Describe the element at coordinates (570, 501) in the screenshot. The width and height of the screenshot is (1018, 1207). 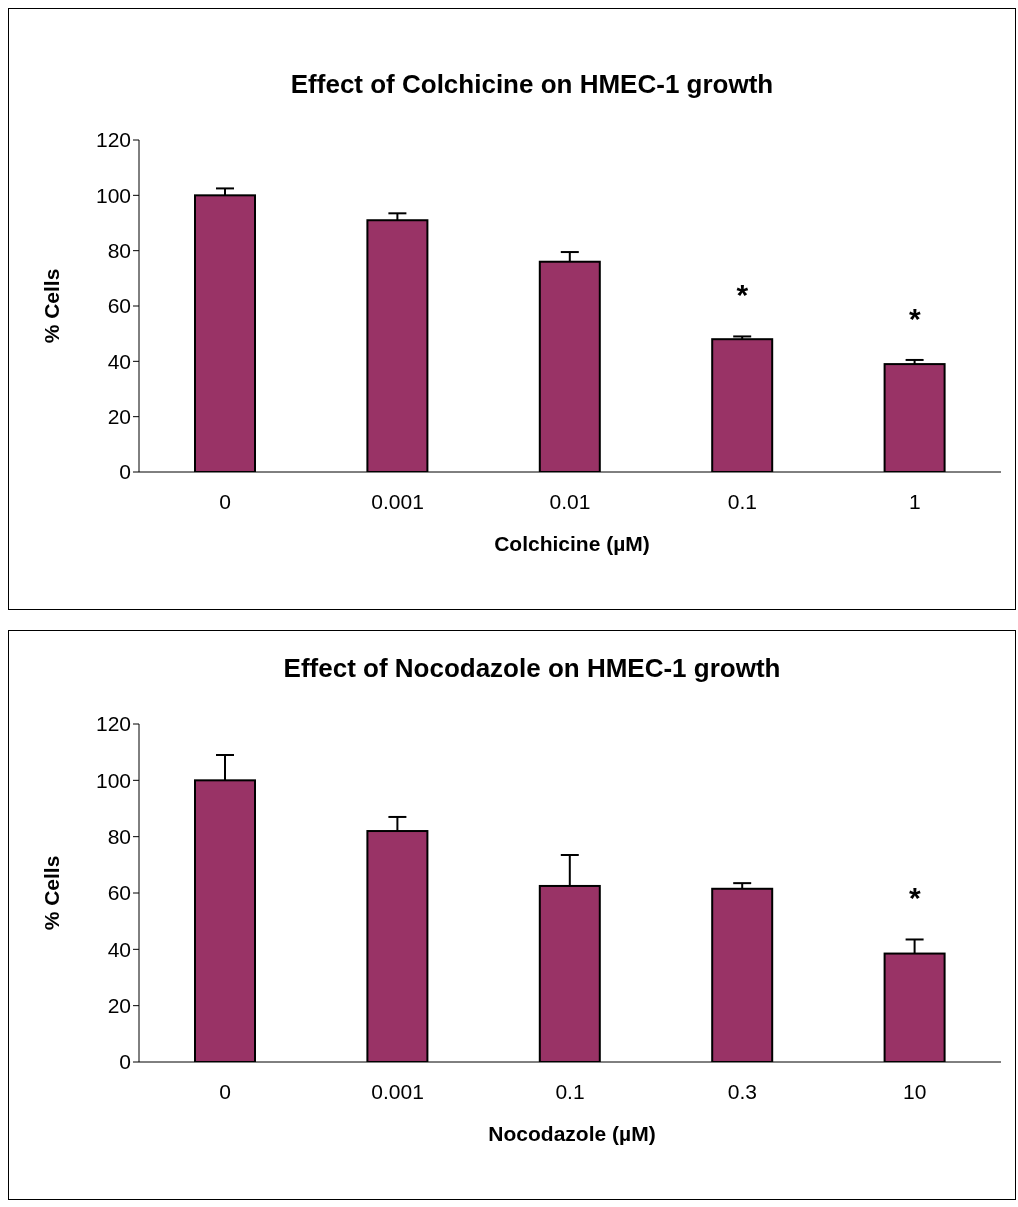
I see `x-tick-label: 0.01` at that location.